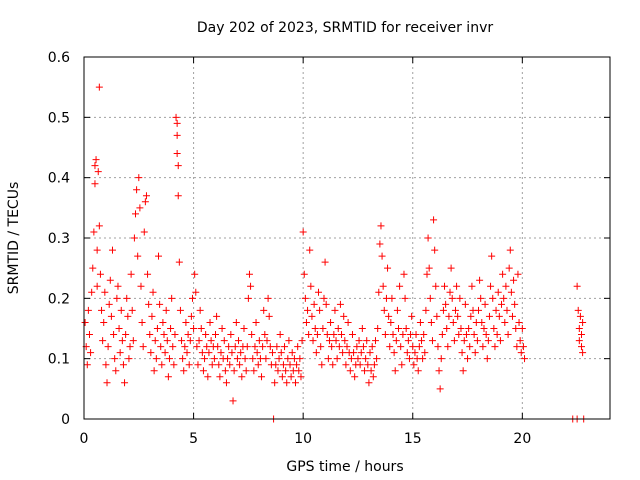 The height and width of the screenshot is (480, 640). Describe the element at coordinates (413, 439) in the screenshot. I see `x-tick-label: 15` at that location.